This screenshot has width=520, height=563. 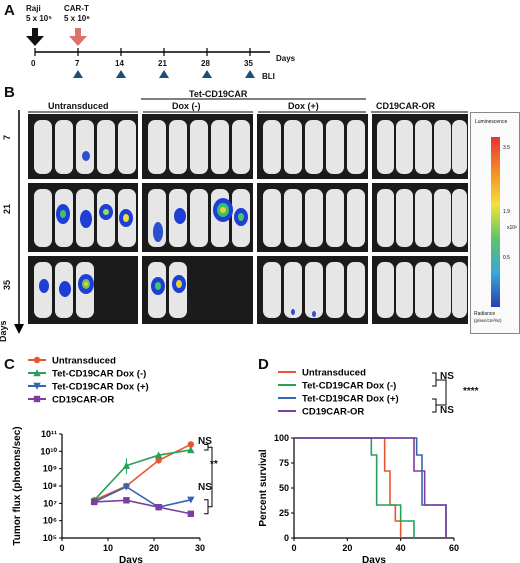 I want to click on y-tick-label: 10⁷, so click(x=50, y=503).